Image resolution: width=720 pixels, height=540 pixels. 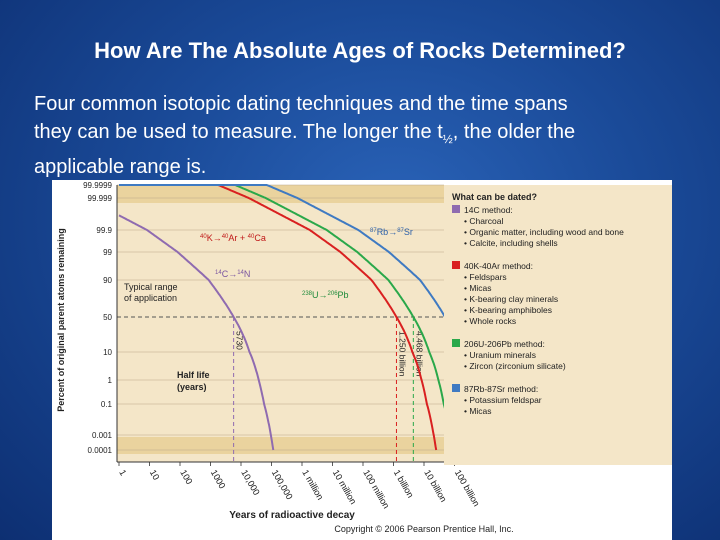 What do you see at coordinates (193, 375) in the screenshot?
I see `half-life-line1: Half life` at bounding box center [193, 375].